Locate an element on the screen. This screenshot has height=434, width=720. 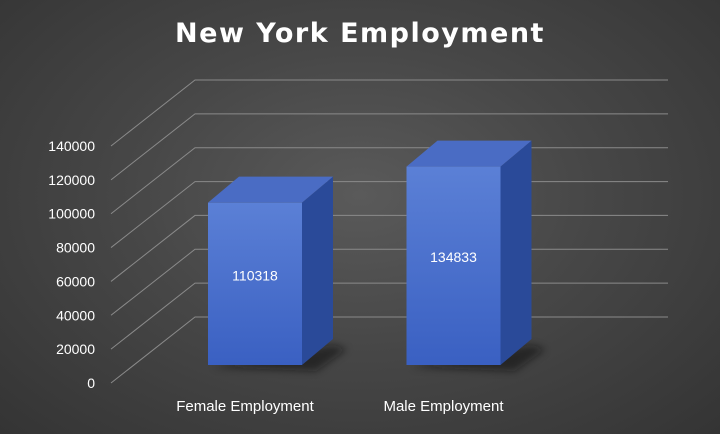
bar: 110318 is located at coordinates (277, 273).